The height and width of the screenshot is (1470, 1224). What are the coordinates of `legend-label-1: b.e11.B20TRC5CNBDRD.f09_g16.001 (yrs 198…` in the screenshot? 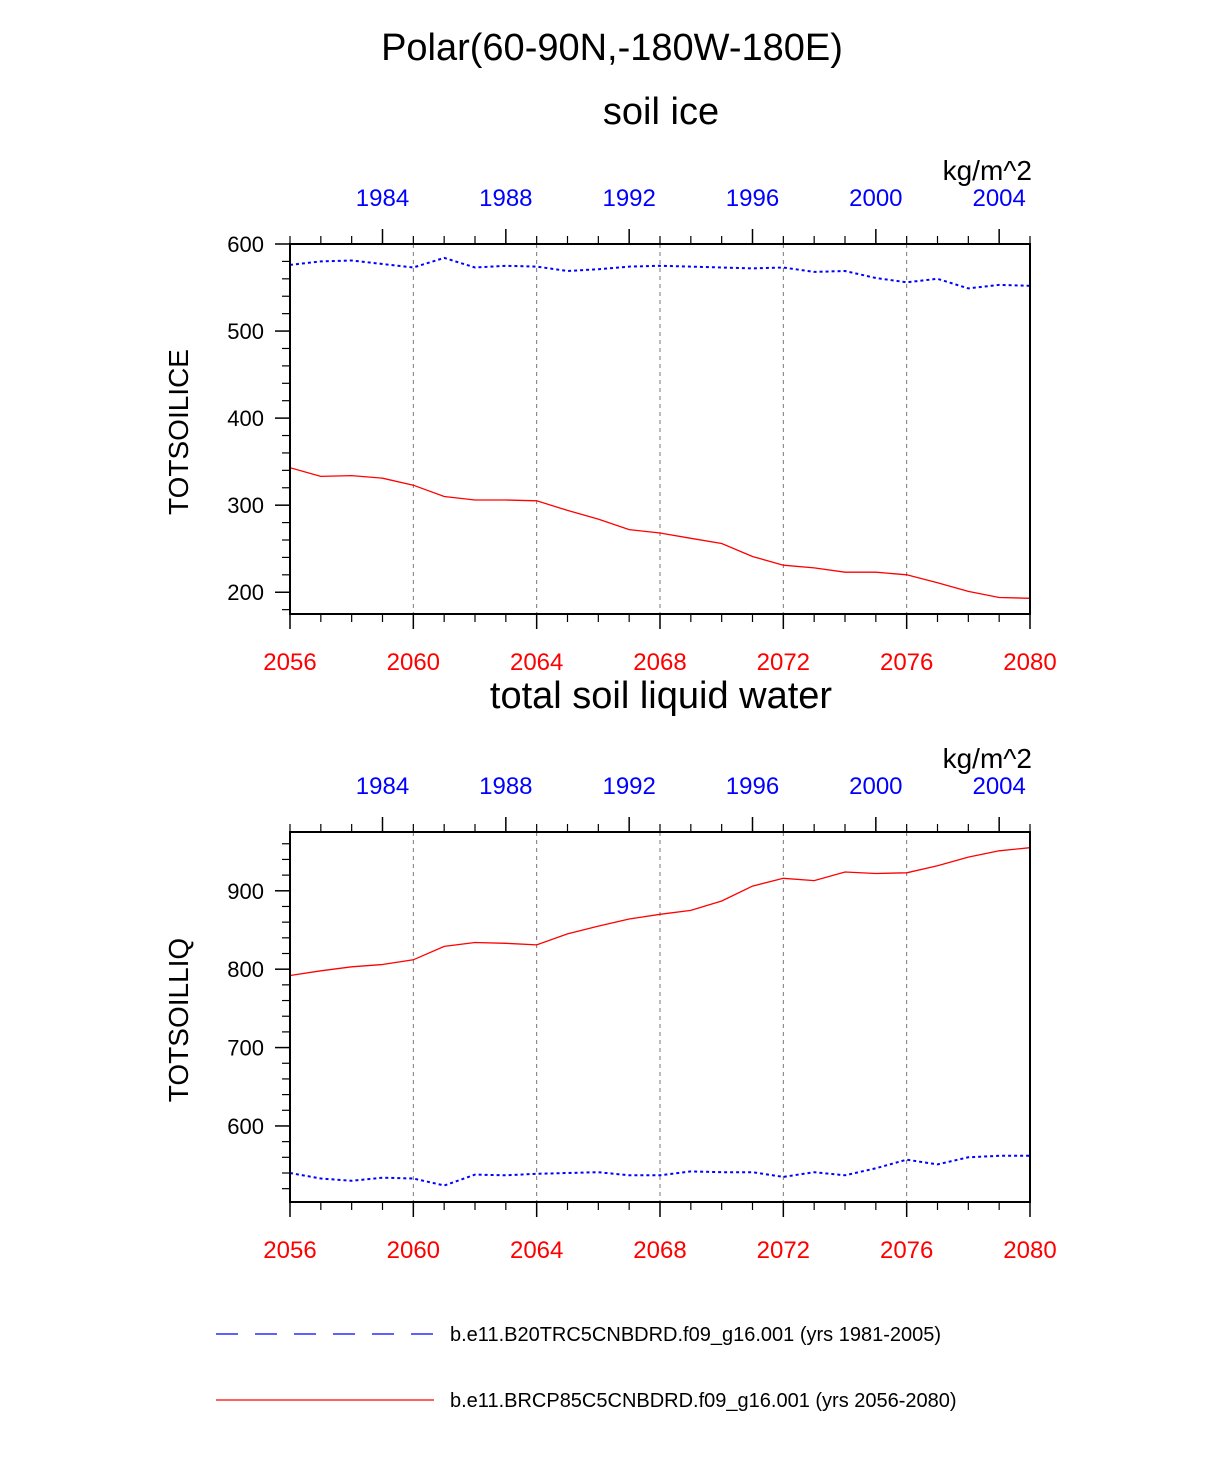 It's located at (695, 1335).